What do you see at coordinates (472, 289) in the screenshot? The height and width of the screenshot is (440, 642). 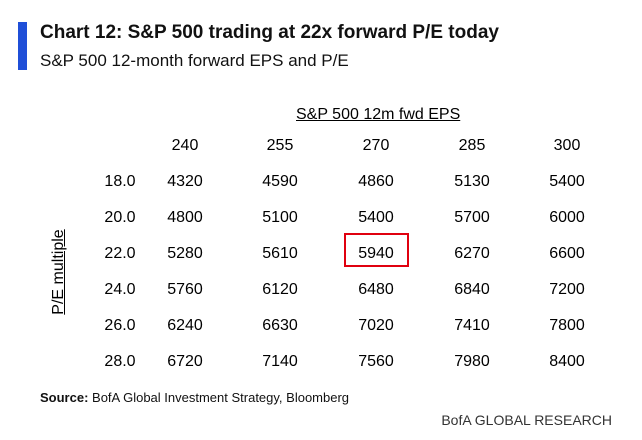 I see `table-cell: 6840` at bounding box center [472, 289].